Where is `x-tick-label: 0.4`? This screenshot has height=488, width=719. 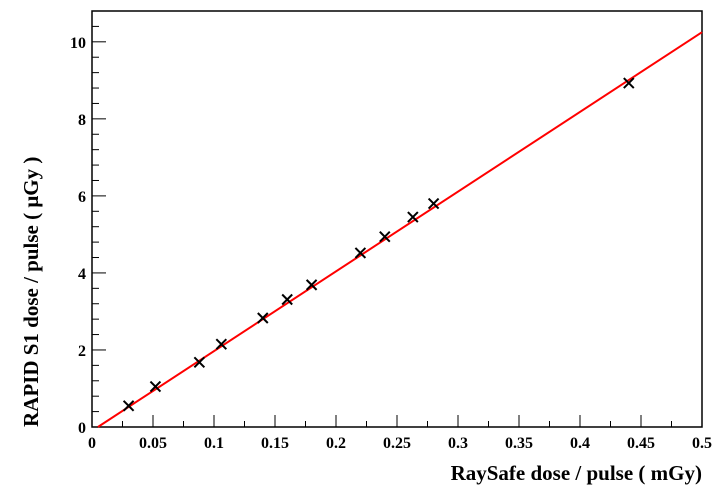
x-tick-label: 0.4 is located at coordinates (580, 443).